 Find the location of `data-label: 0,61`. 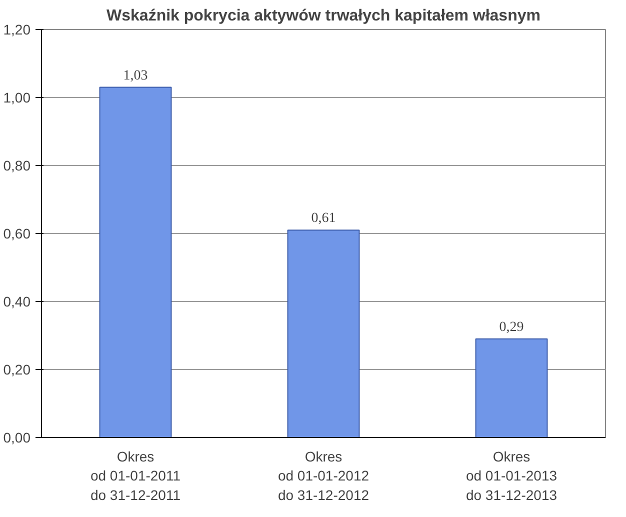

data-label: 0,61 is located at coordinates (323, 218).